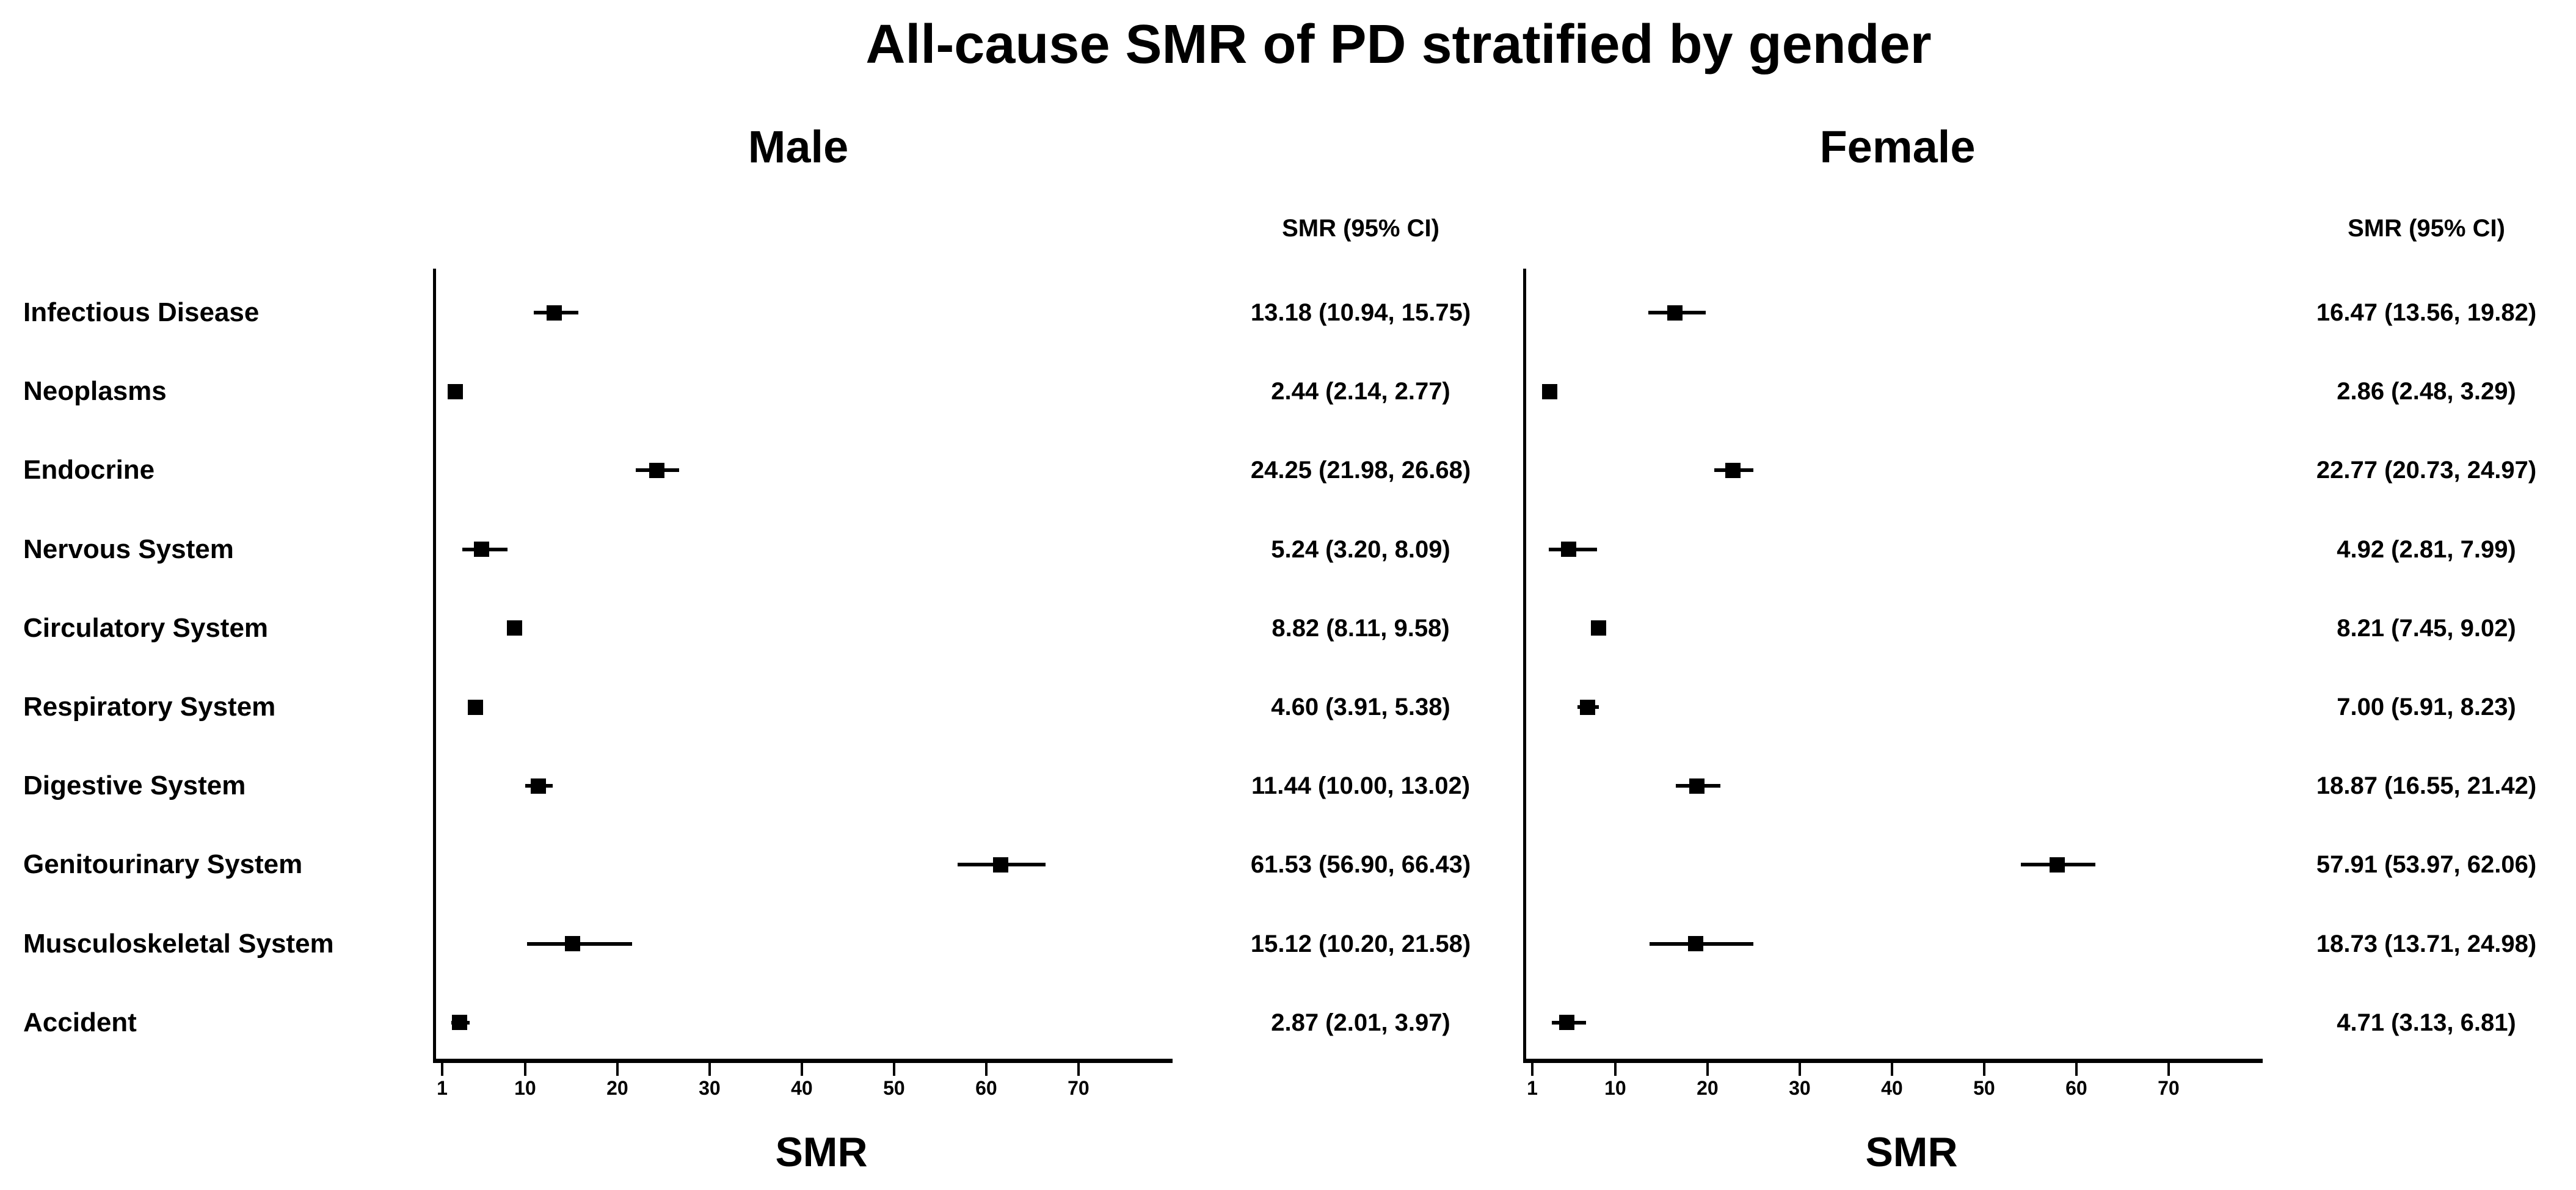  I want to click on category-label: Endocrine, so click(89, 470).